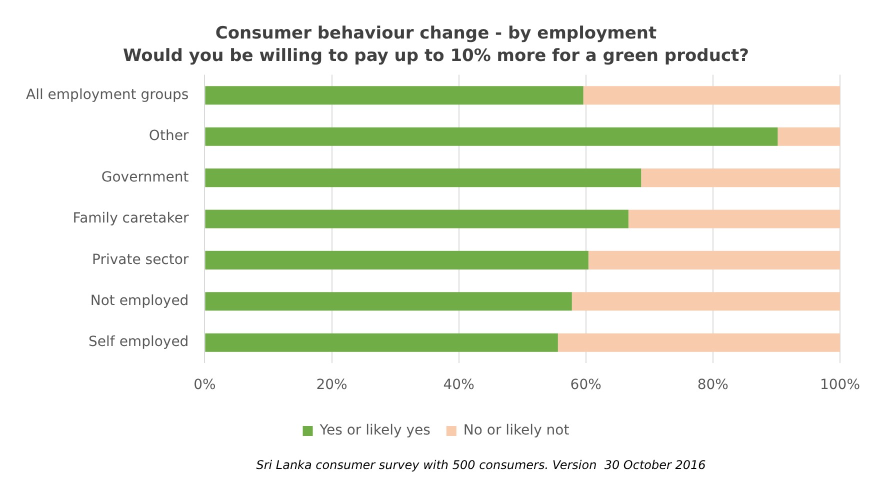 The height and width of the screenshot is (486, 884). What do you see at coordinates (205, 385) in the screenshot?
I see `x-tick-label: 0%` at bounding box center [205, 385].